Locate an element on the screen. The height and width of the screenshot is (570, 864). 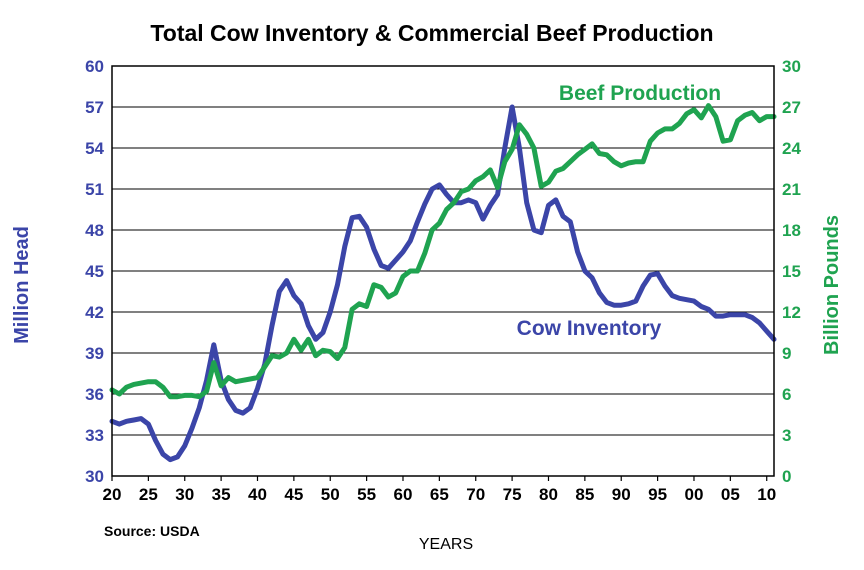
y-right-tick-label: 12 is located at coordinates (791, 312).